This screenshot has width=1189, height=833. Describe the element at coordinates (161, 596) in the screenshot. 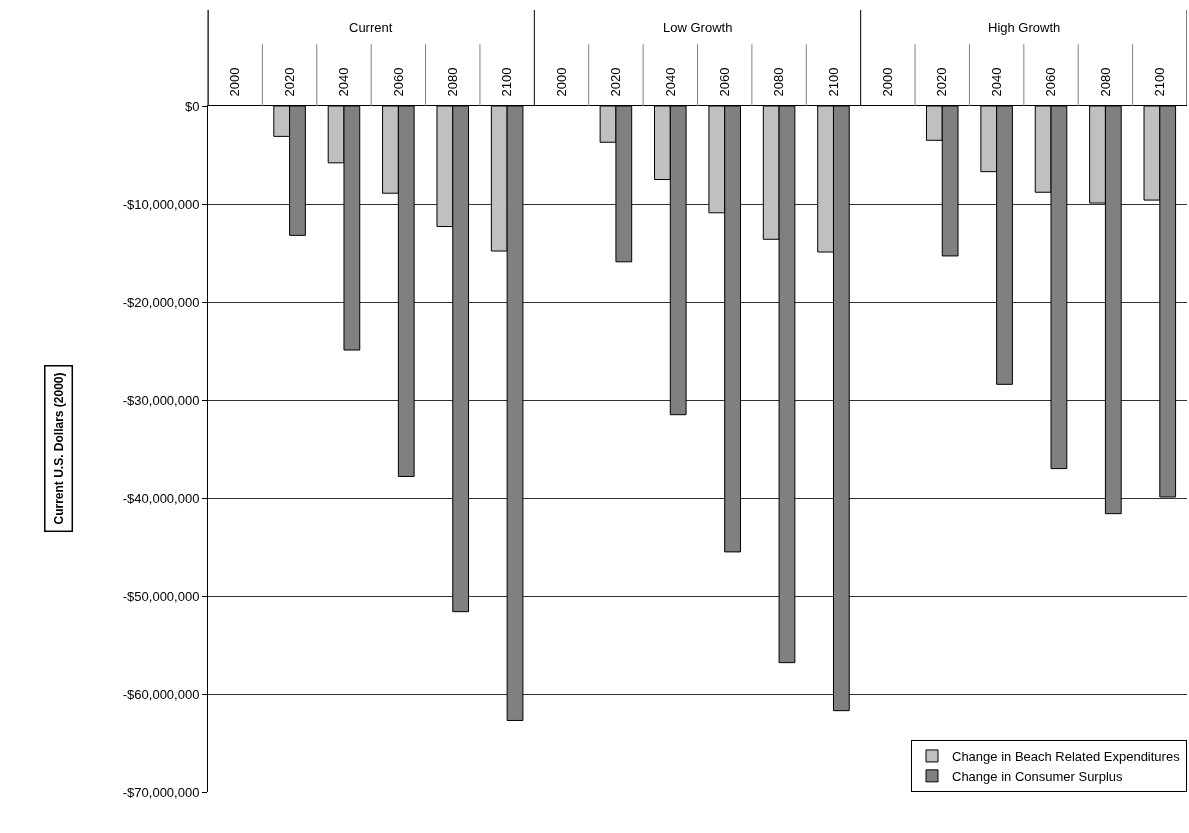

I see `y-tick-label: -$50,000,000` at that location.